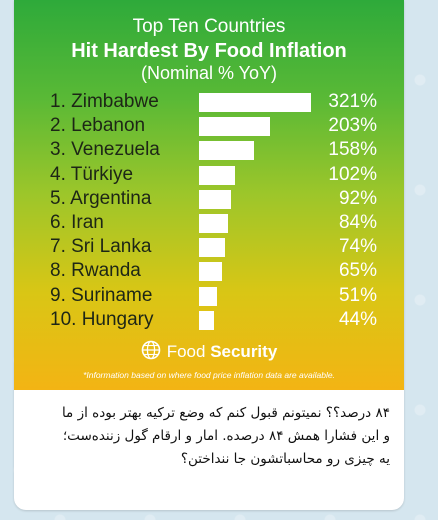 The width and height of the screenshot is (438, 520). Describe the element at coordinates (357, 271) in the screenshot. I see `value-label: 65%` at that location.